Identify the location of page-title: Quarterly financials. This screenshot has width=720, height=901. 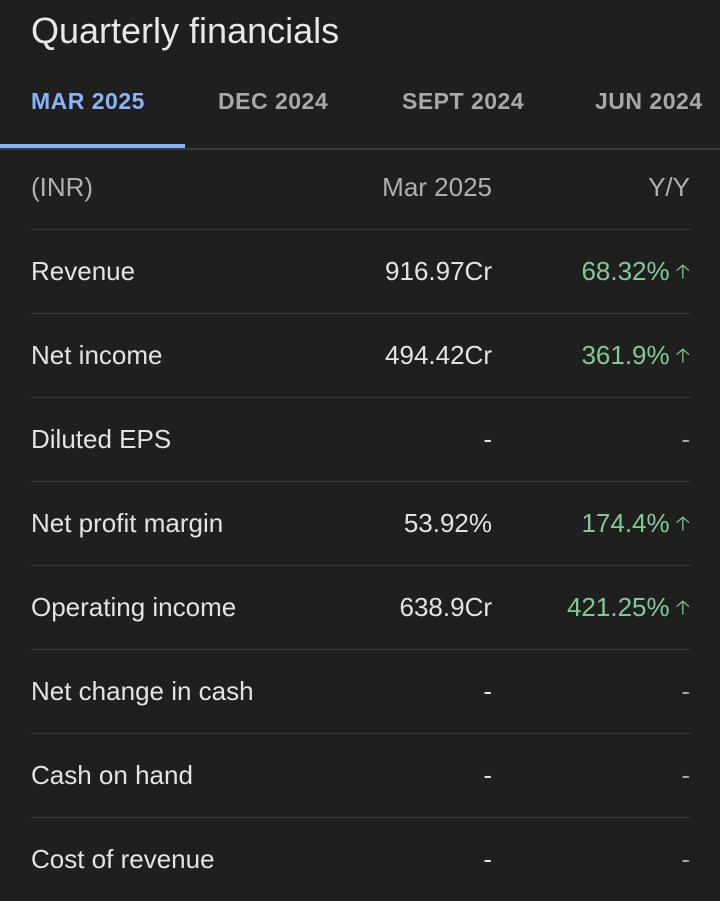
(185, 30).